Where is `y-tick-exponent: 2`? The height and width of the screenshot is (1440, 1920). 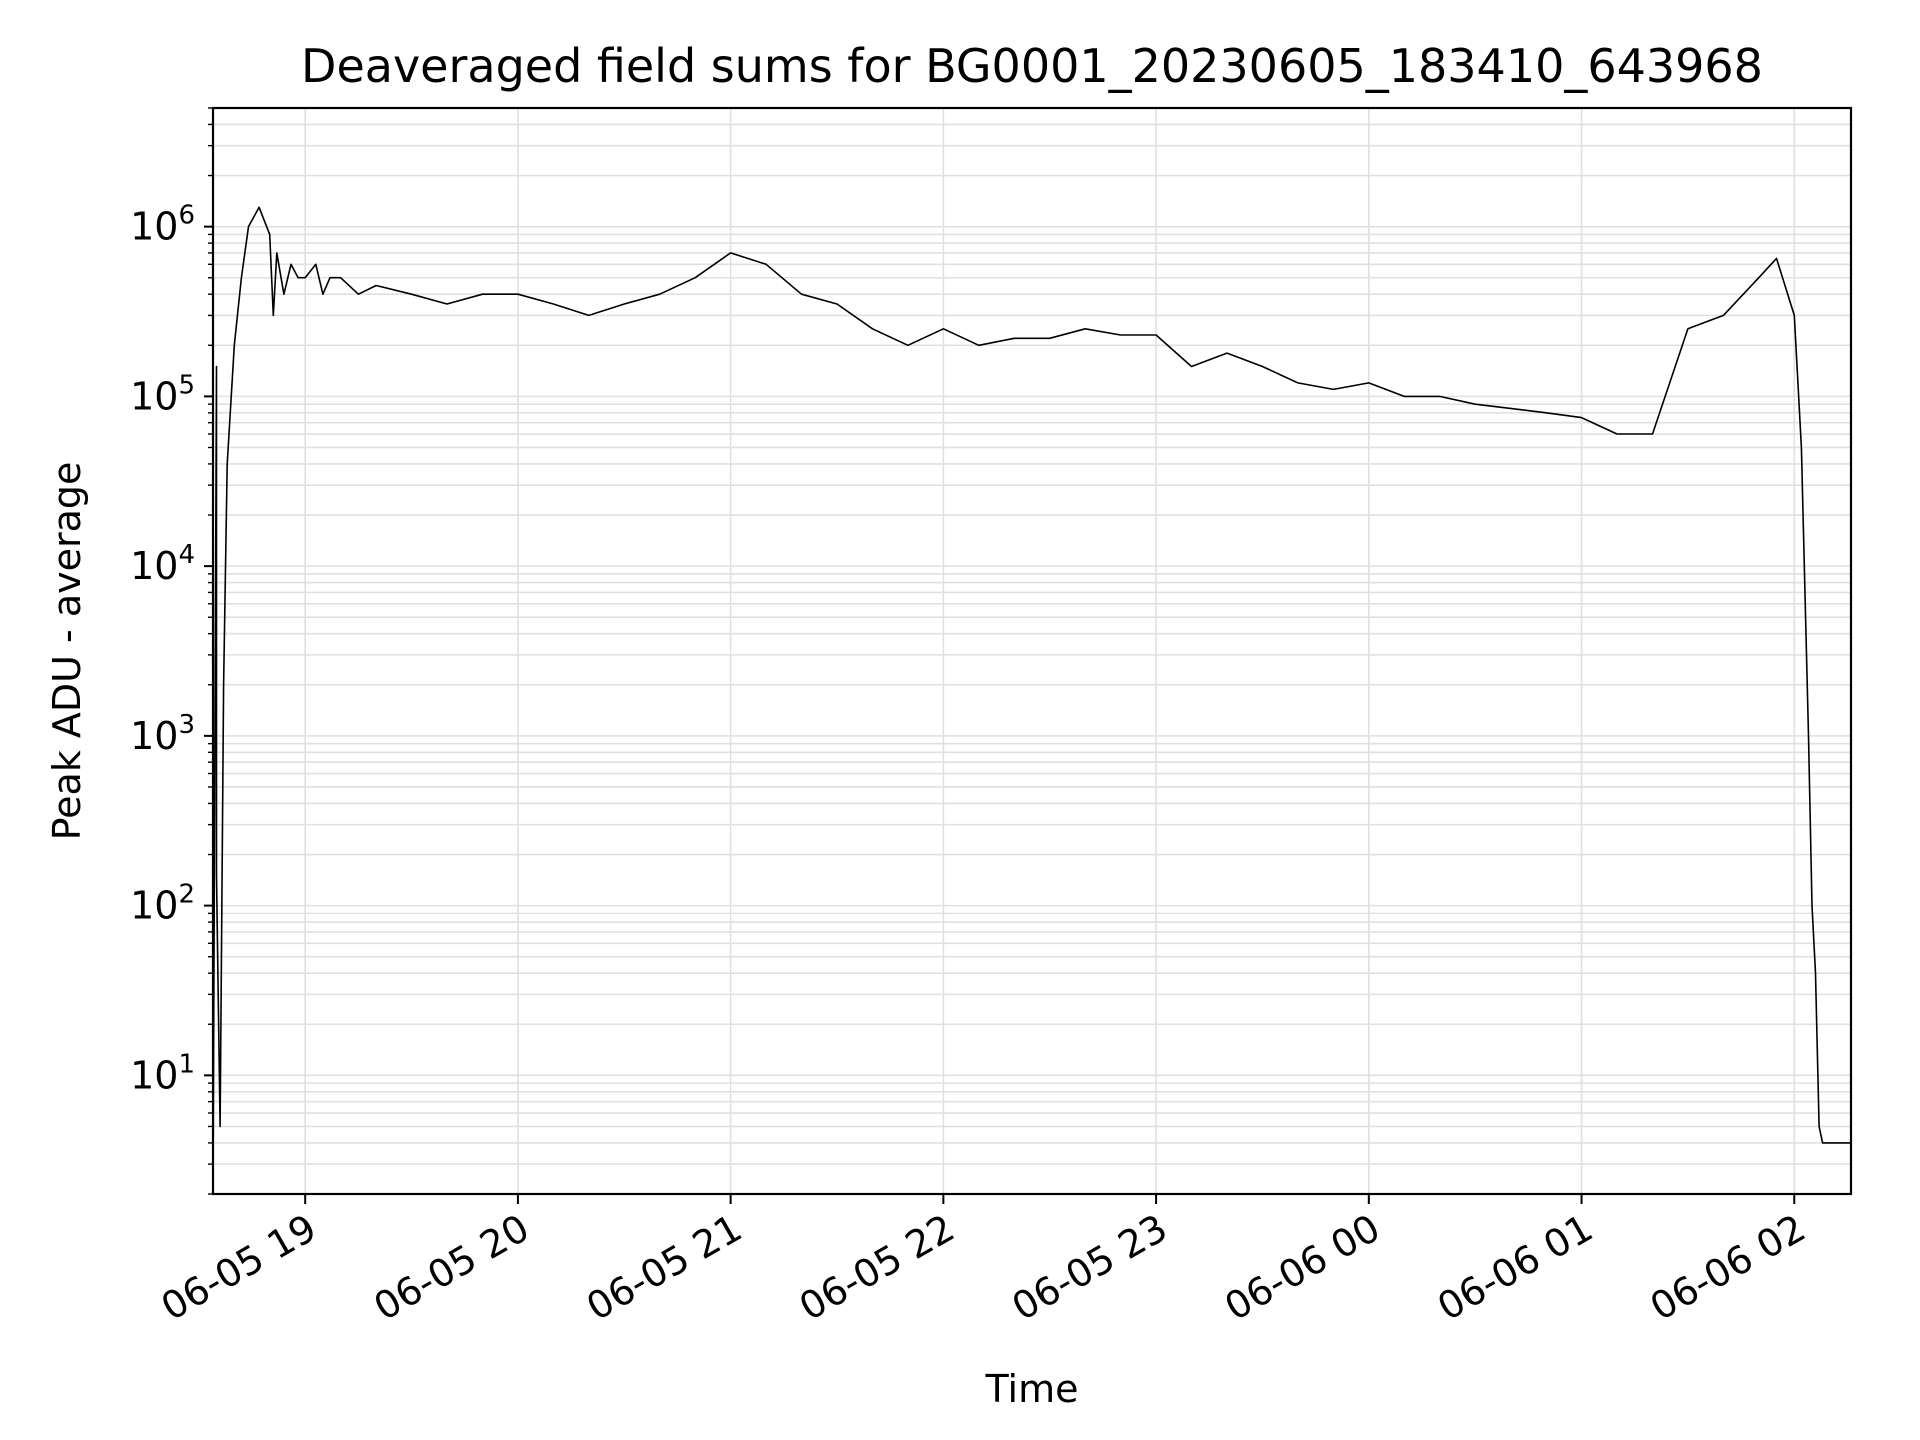
y-tick-exponent: 2 is located at coordinates (186, 895).